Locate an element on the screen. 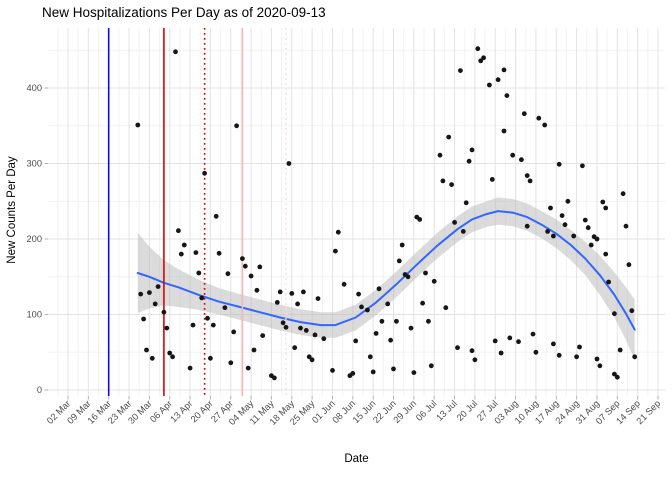 This screenshot has width=672, height=480. y-tick-label: 100 is located at coordinates (34, 315).